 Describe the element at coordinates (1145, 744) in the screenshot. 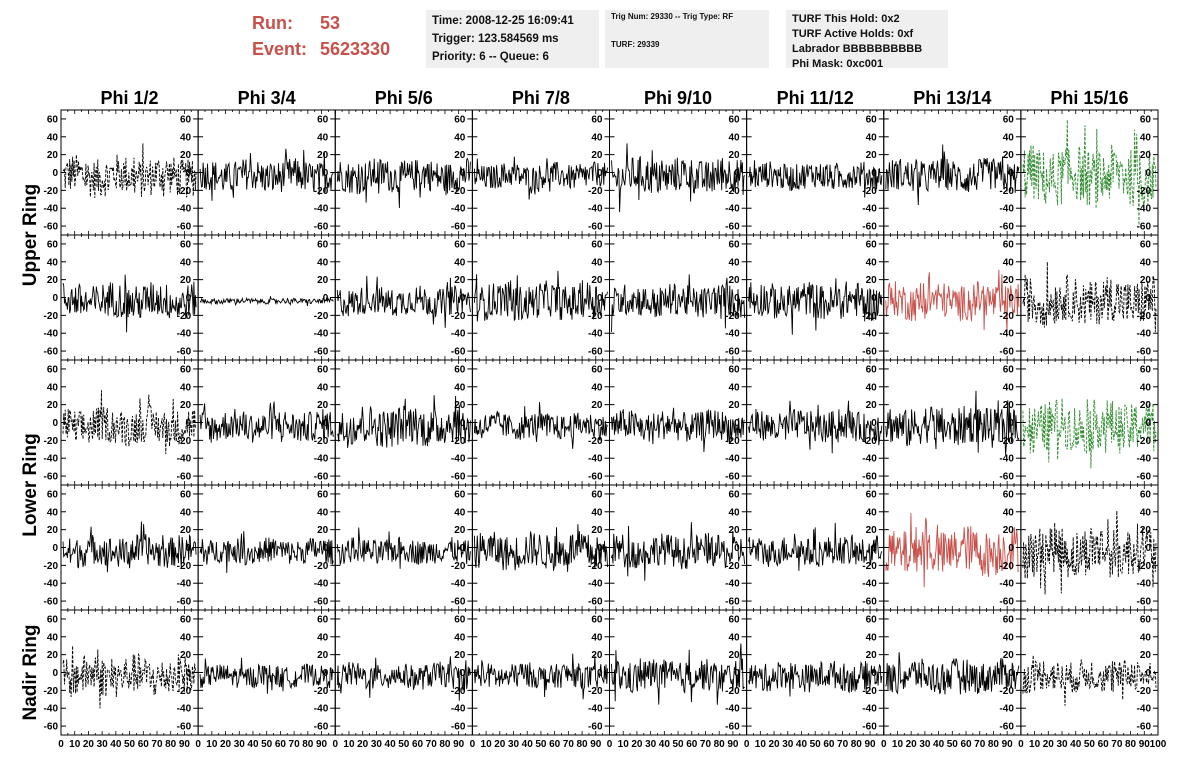

I see `x-tick-label: 90` at that location.